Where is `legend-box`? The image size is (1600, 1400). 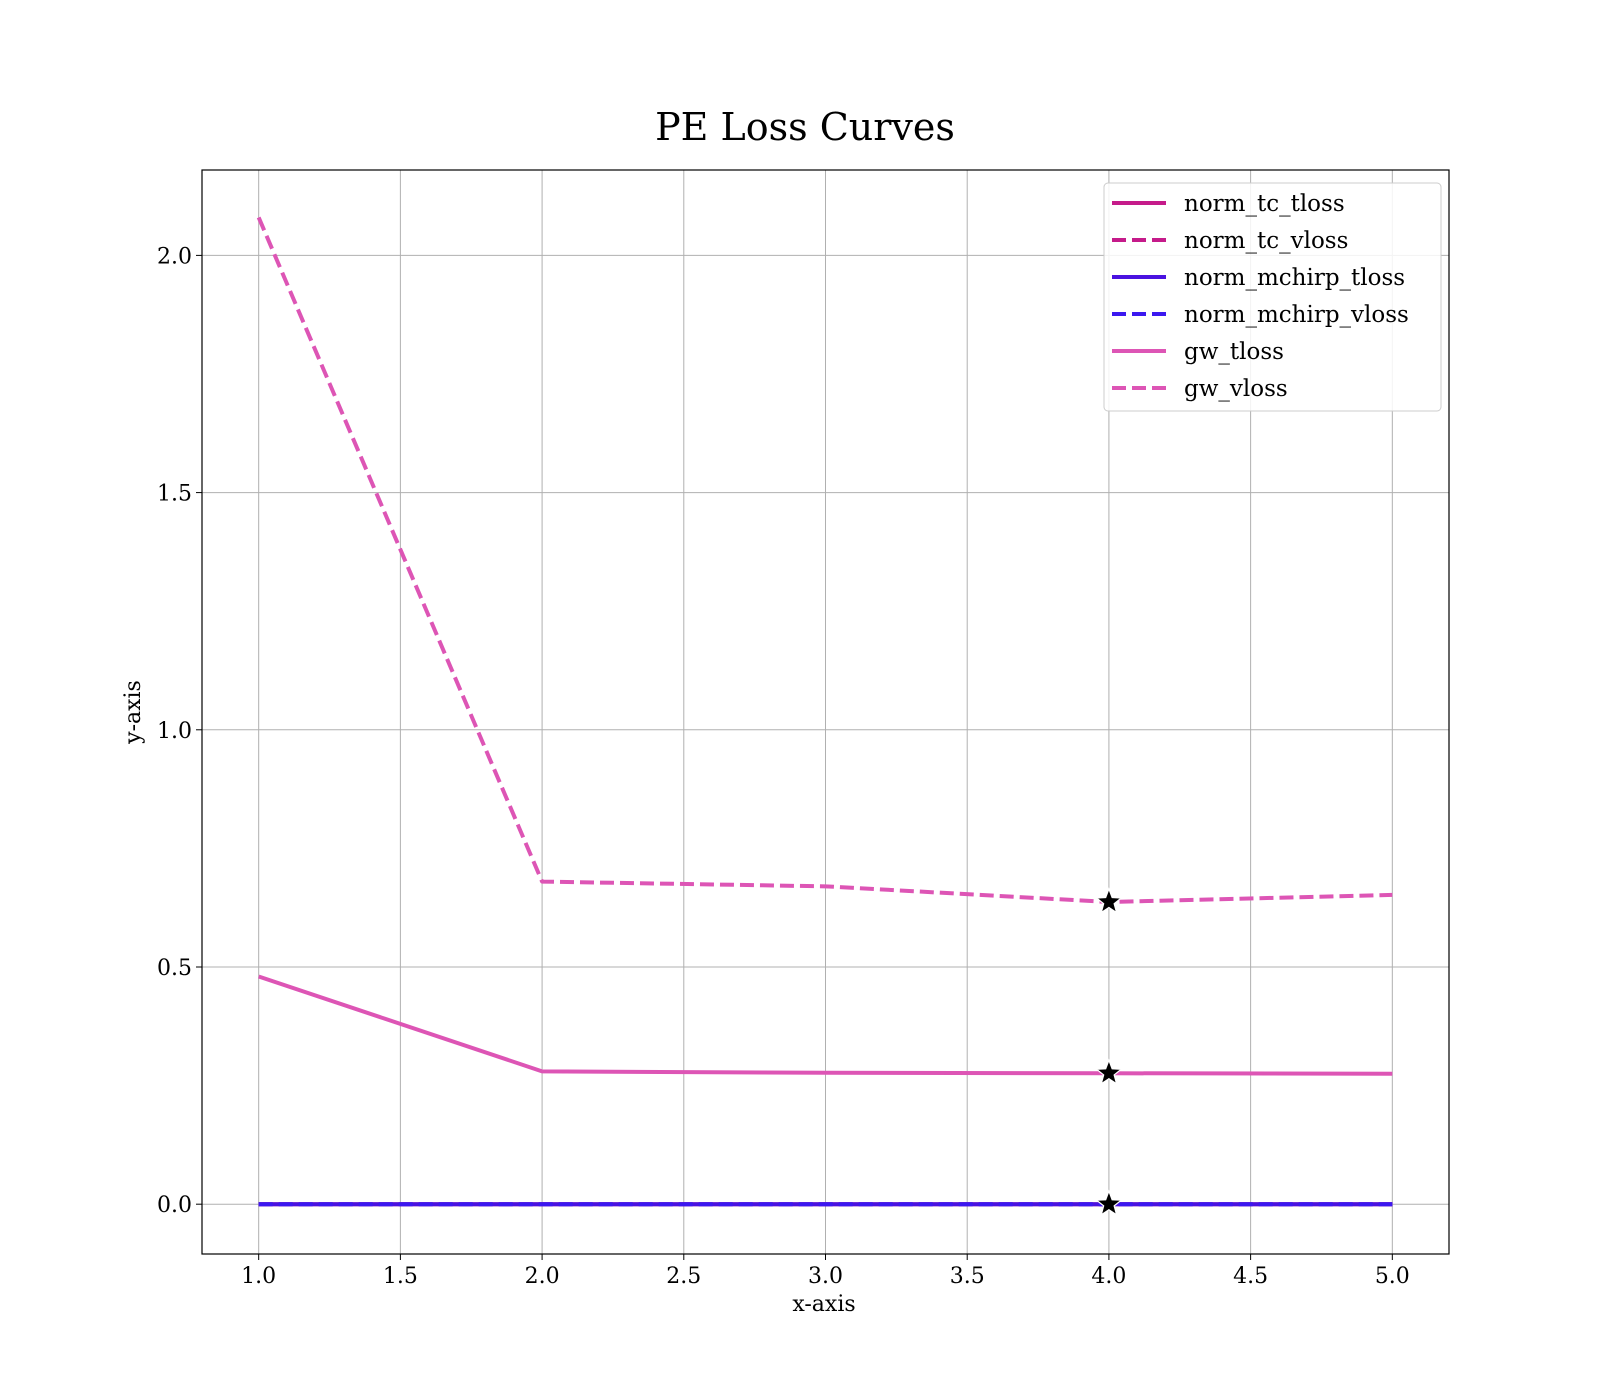
legend-box is located at coordinates (1272, 297).